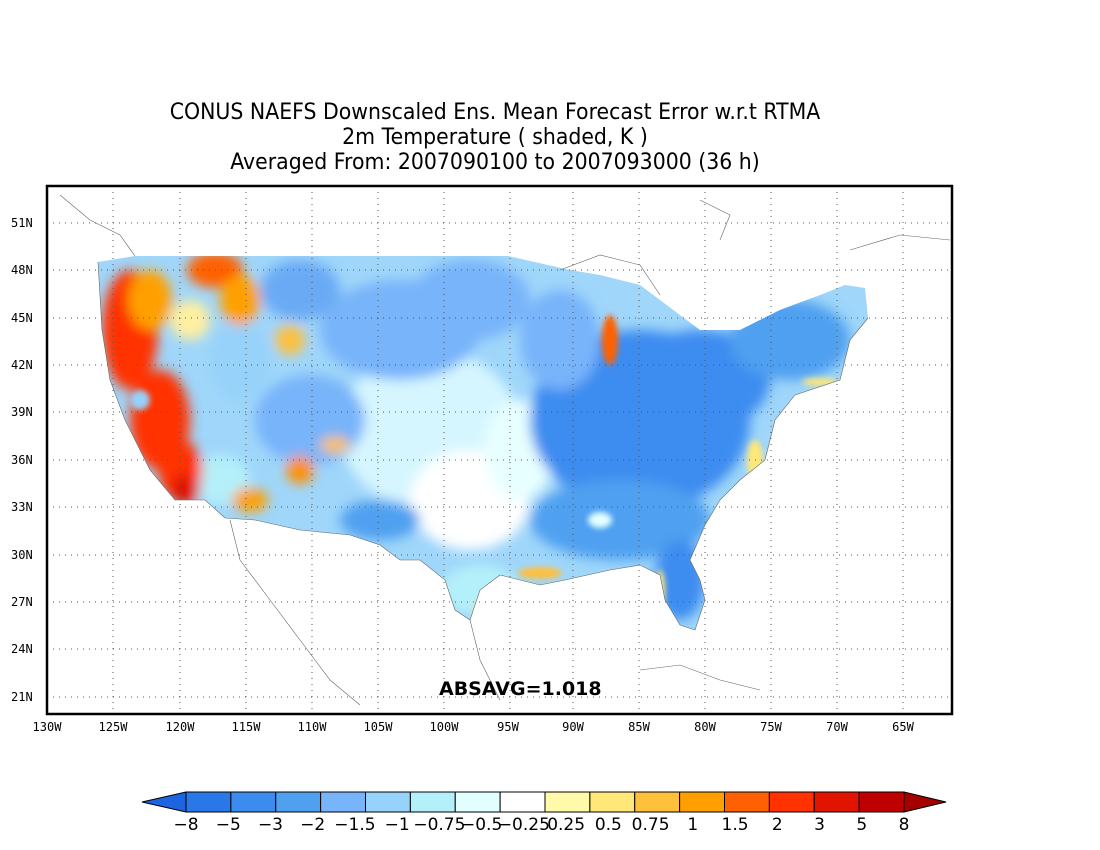 The width and height of the screenshot is (1100, 850). What do you see at coordinates (608, 825) in the screenshot?
I see `colorbar-label: 0.5` at bounding box center [608, 825].